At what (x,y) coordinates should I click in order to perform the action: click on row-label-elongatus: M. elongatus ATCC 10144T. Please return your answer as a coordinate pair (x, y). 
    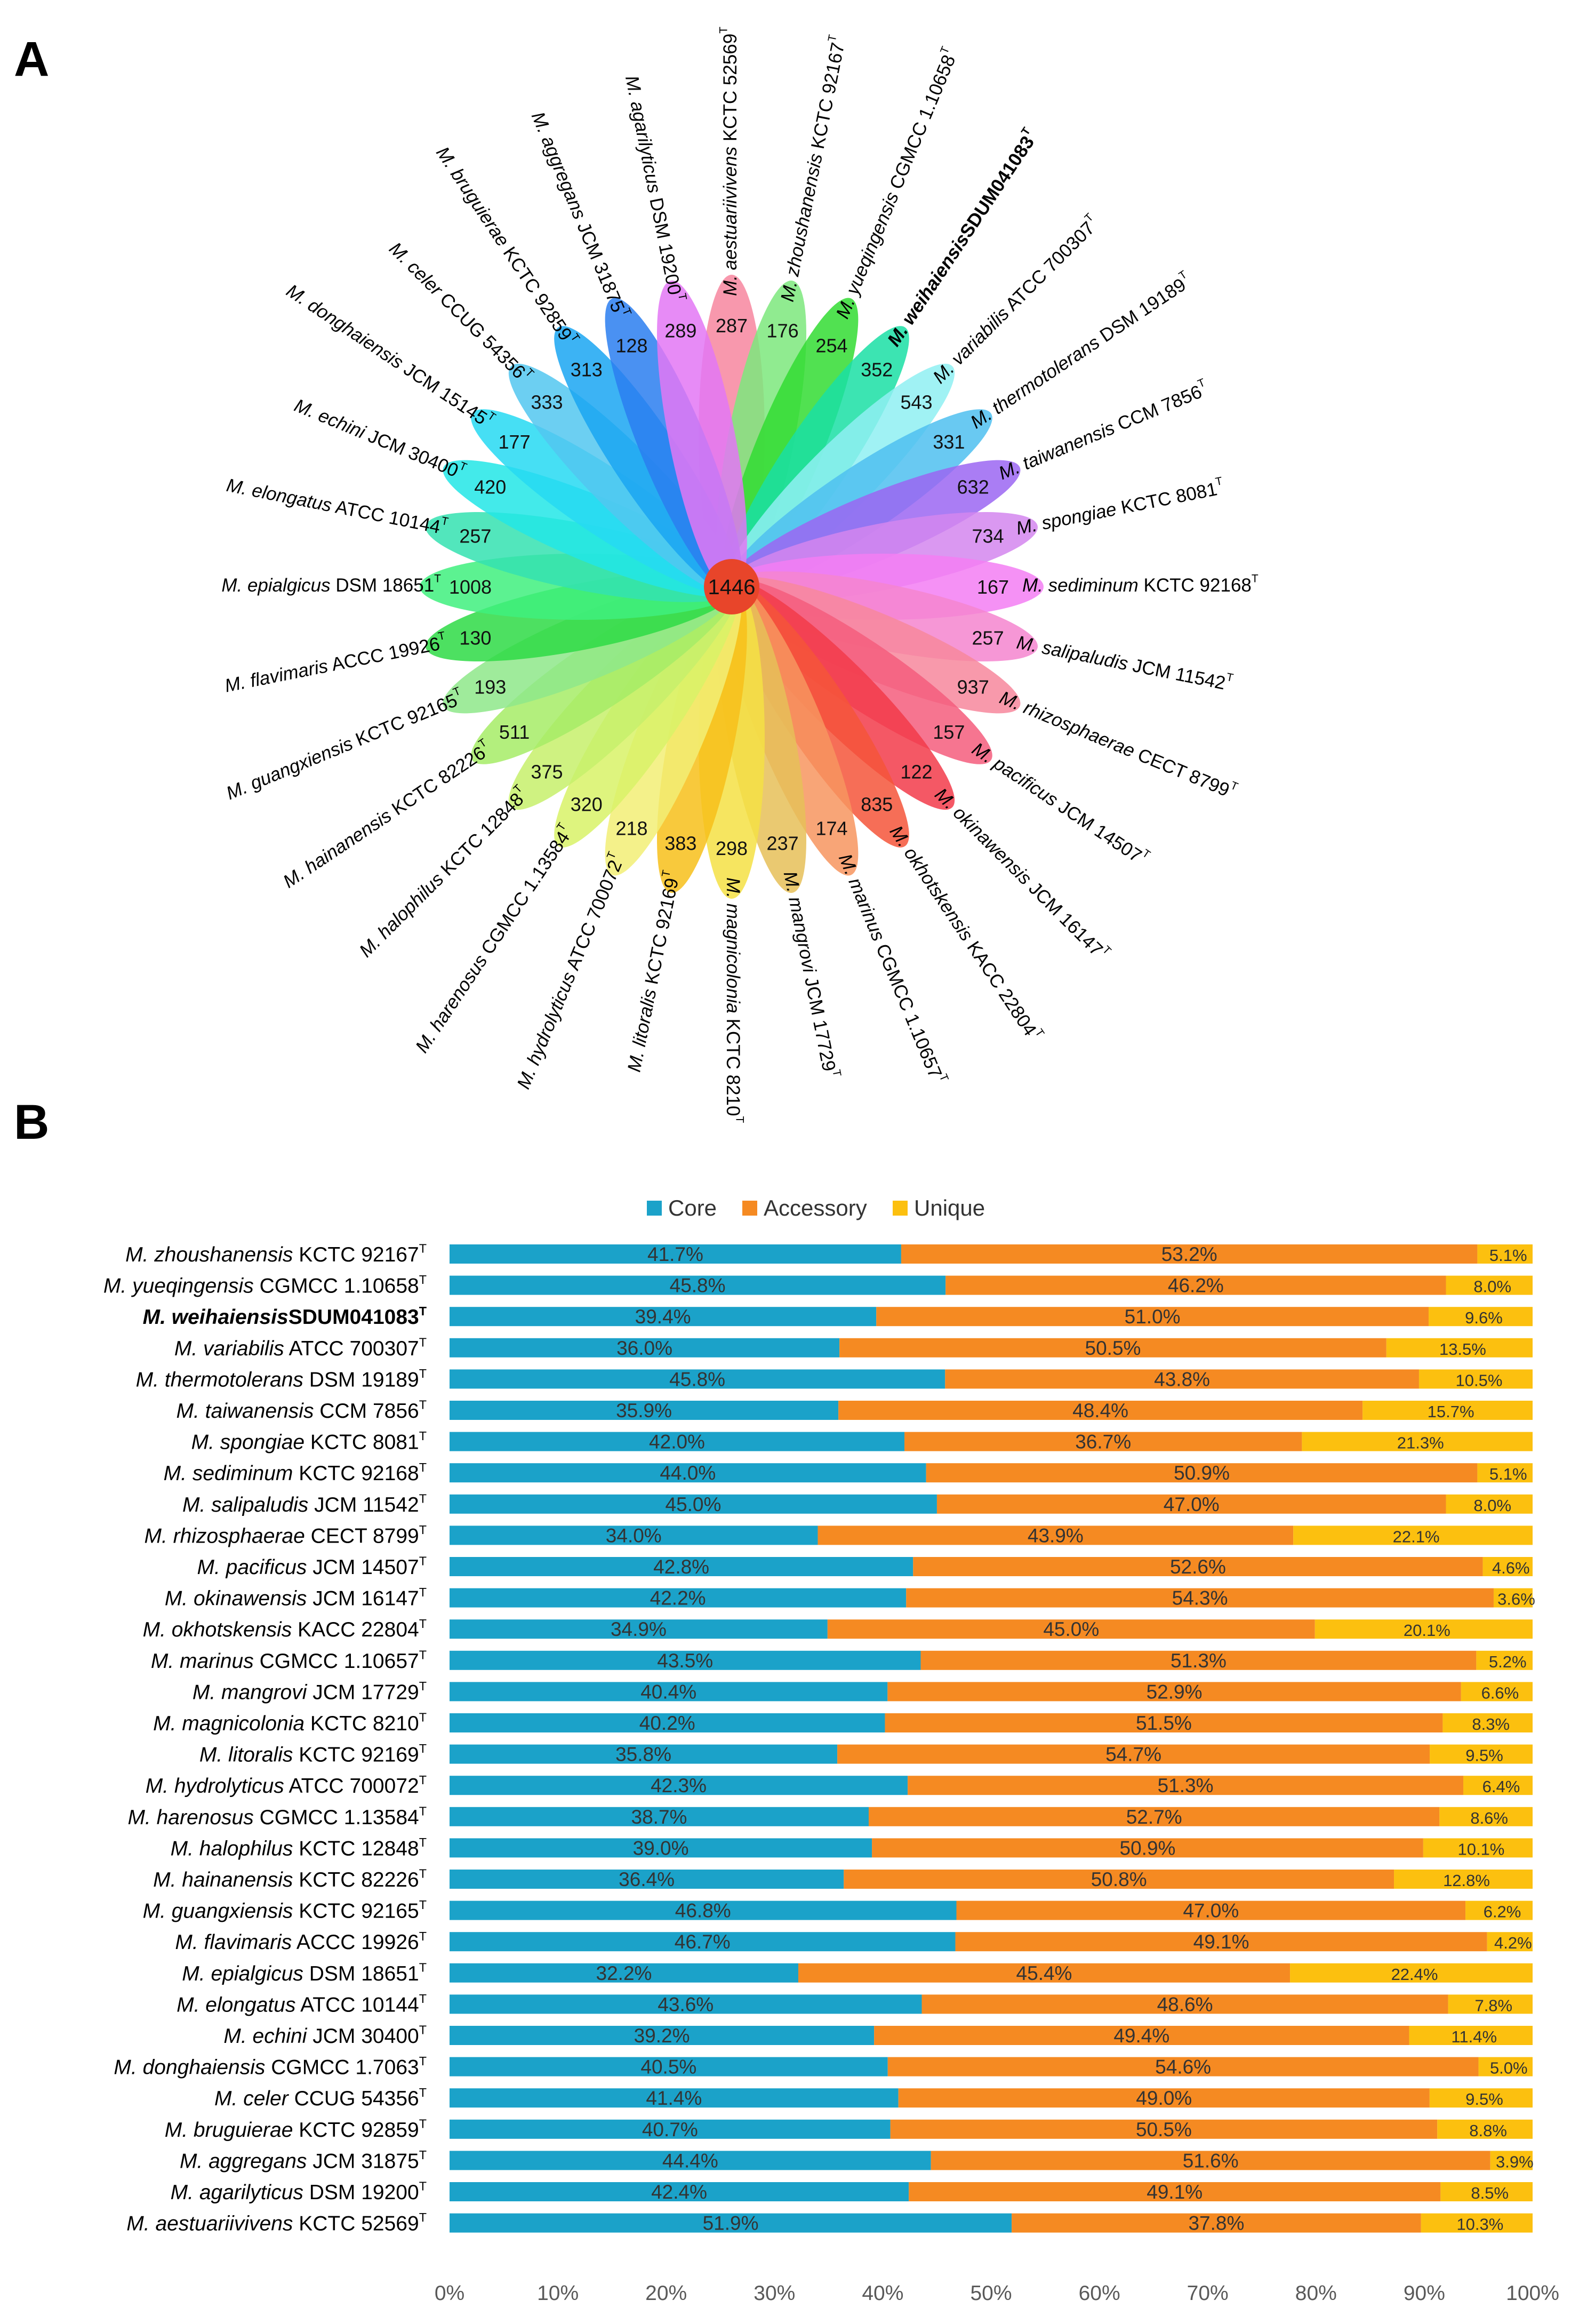
    Looking at the image, I should click on (302, 2004).